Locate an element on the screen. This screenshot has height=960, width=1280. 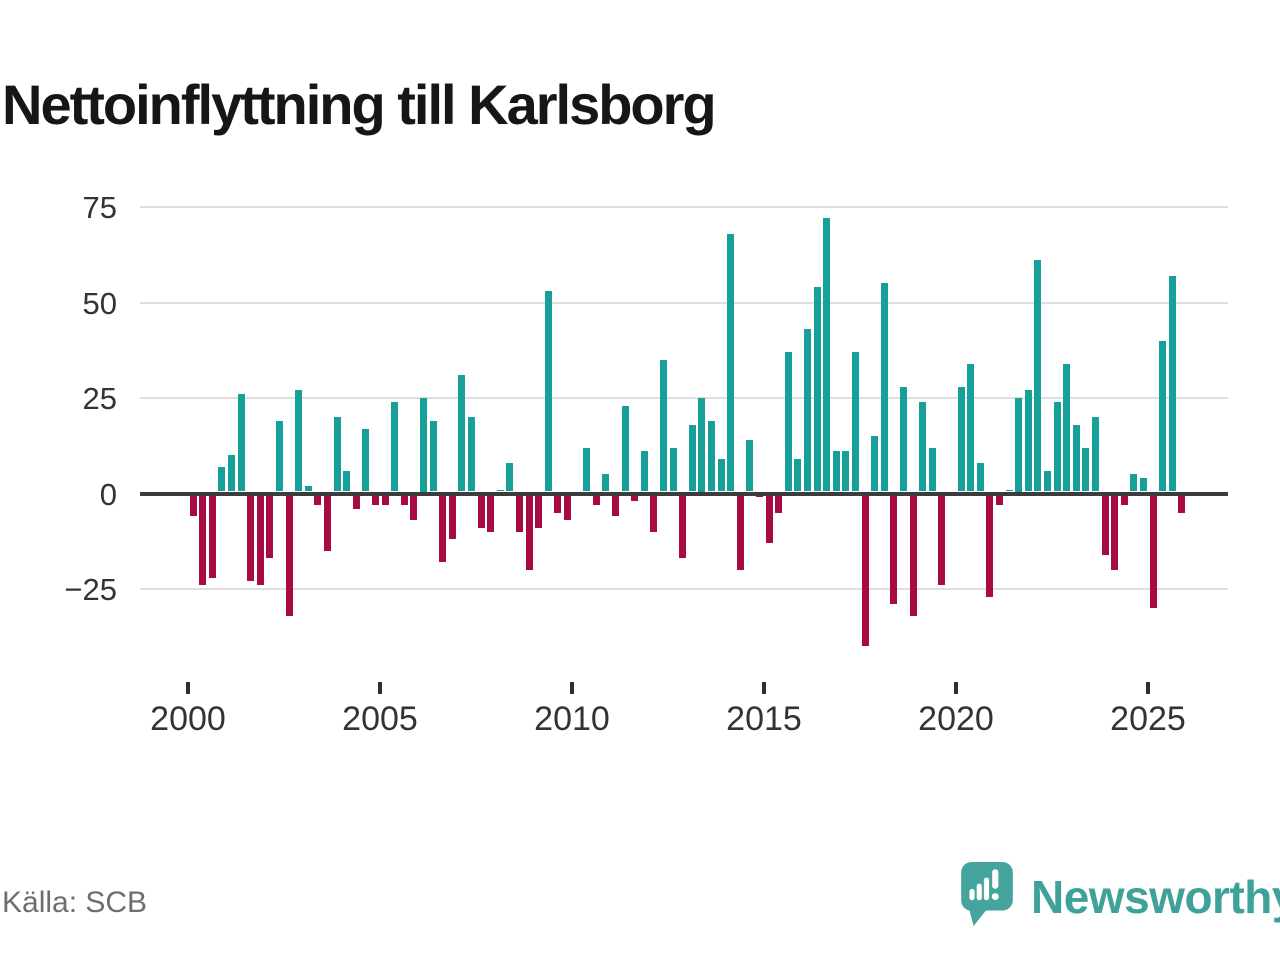
bar-2022-q4 is located at coordinates (1067, 427).